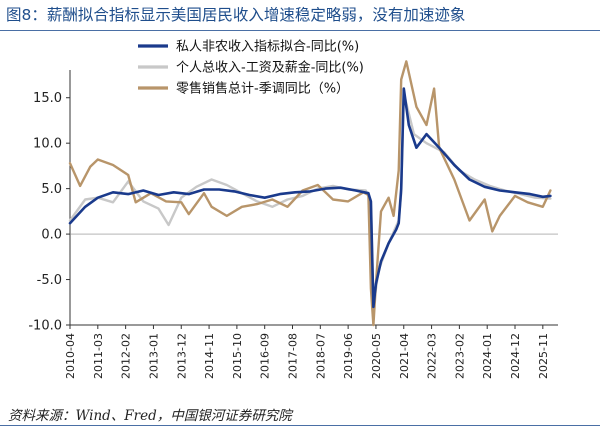  What do you see at coordinates (47, 98) in the screenshot?
I see `y-tick-label: 15.0` at bounding box center [47, 98].